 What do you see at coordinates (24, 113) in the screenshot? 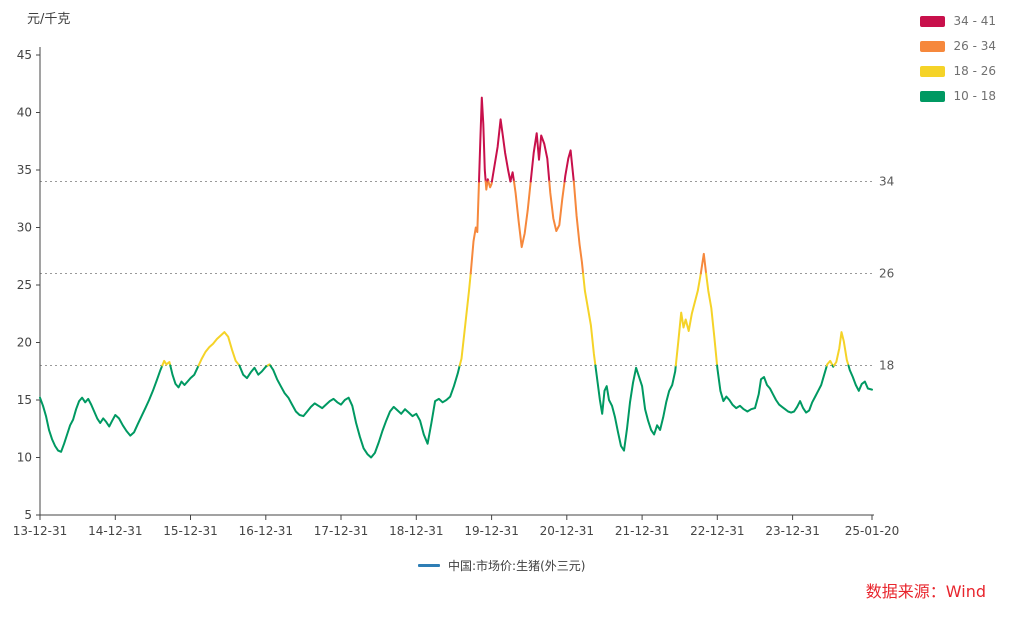
I see `y-axis-tick-label: 40` at bounding box center [24, 113].